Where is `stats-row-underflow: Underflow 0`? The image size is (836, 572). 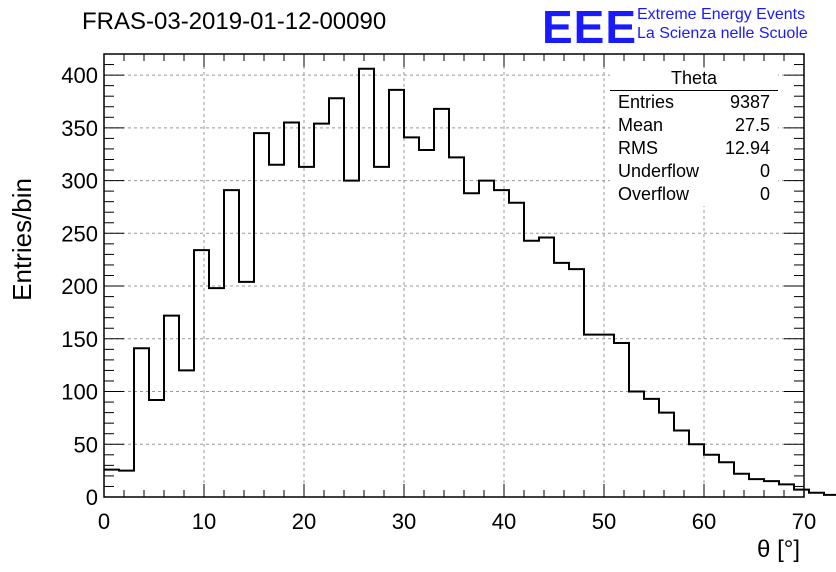 stats-row-underflow: Underflow 0 is located at coordinates (694, 171).